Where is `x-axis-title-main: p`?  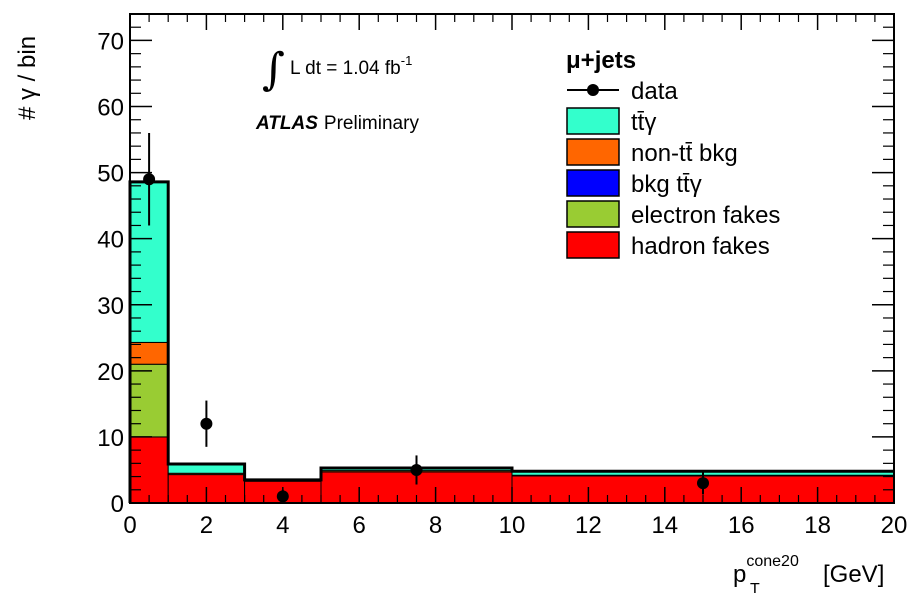 x-axis-title-main: p is located at coordinates (739, 574).